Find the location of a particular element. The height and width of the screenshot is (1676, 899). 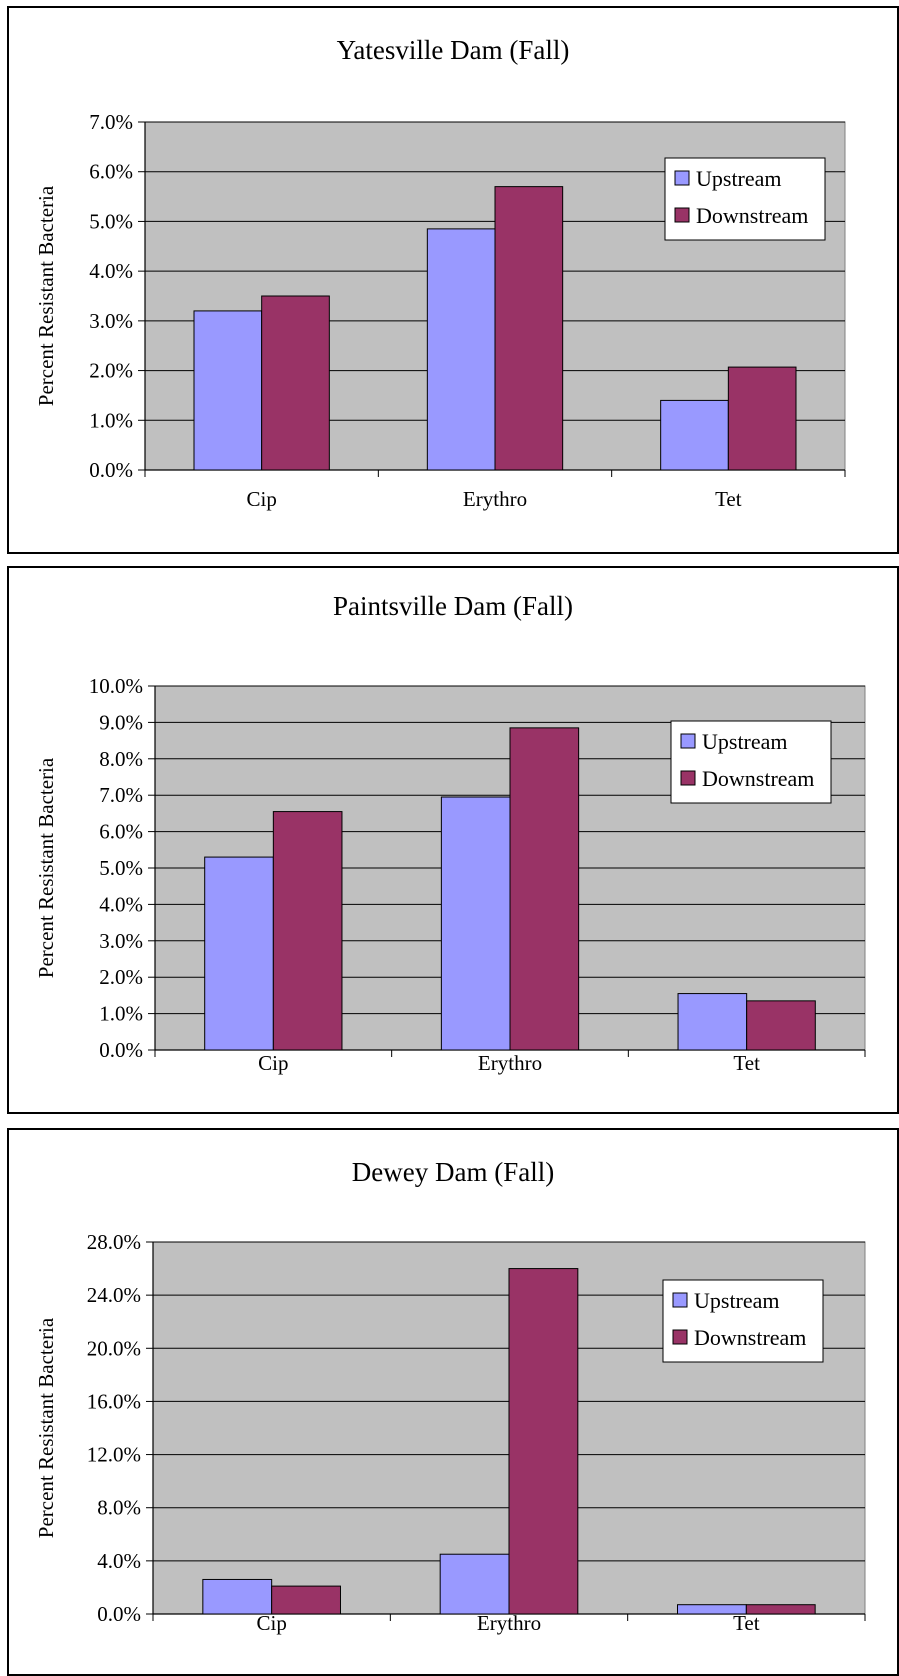

y-tick-label: 16.0% is located at coordinates (114, 1401).